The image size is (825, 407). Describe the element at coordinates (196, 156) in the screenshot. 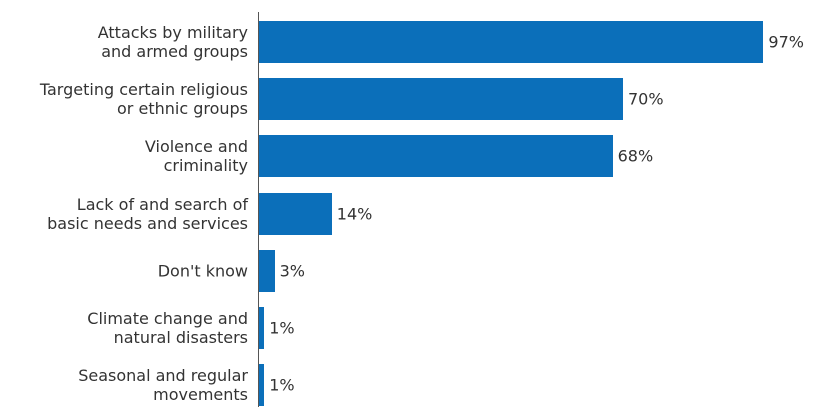

I see `category-label: Violence and criminality` at that location.